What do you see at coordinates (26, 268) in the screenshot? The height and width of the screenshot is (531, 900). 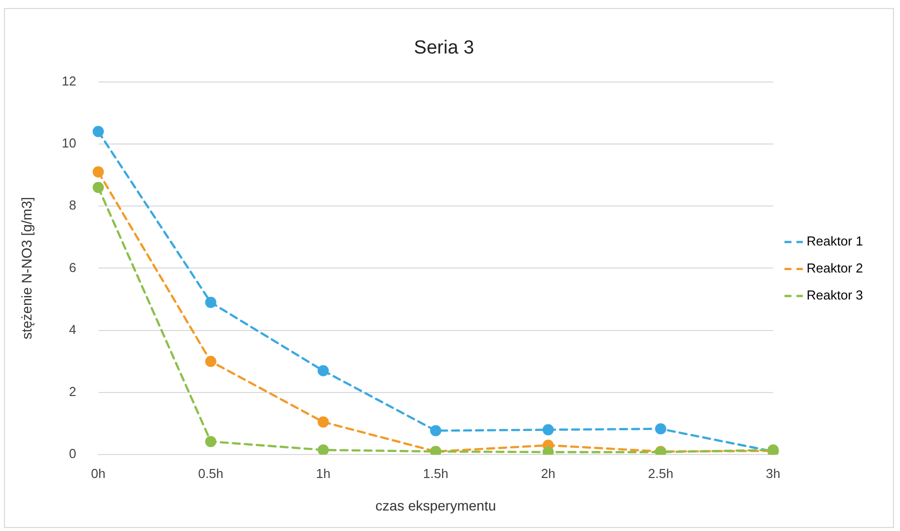 I see `y-axis-title: stężenie N-NO3 [g/m3]` at bounding box center [26, 268].